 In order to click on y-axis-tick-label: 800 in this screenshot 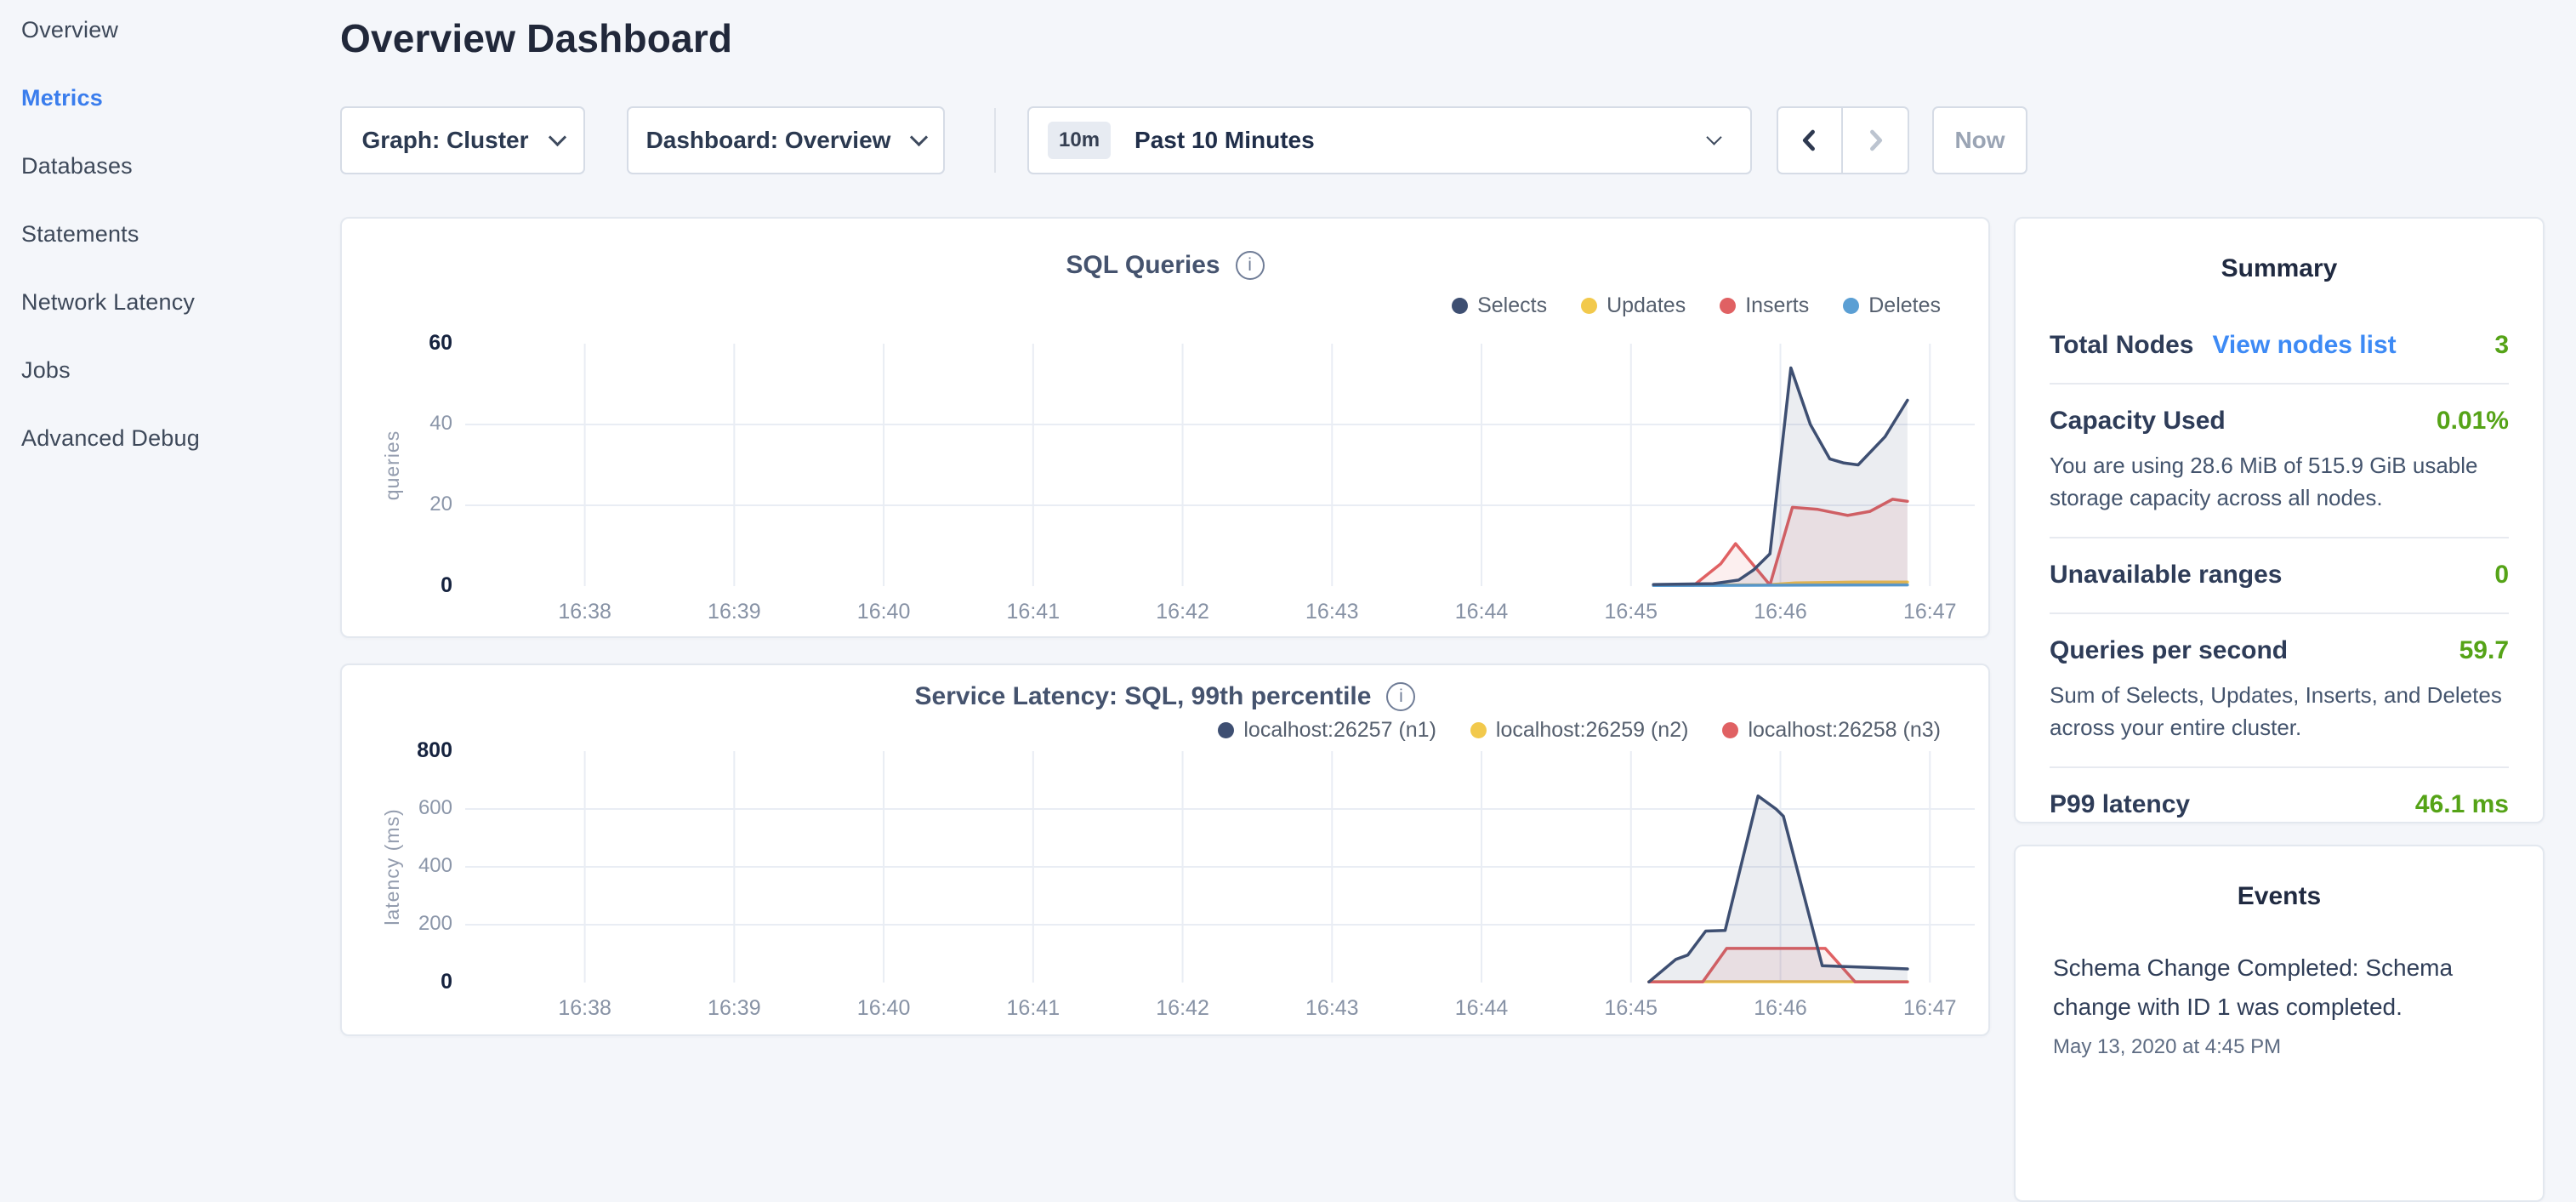, I will do `click(434, 750)`.